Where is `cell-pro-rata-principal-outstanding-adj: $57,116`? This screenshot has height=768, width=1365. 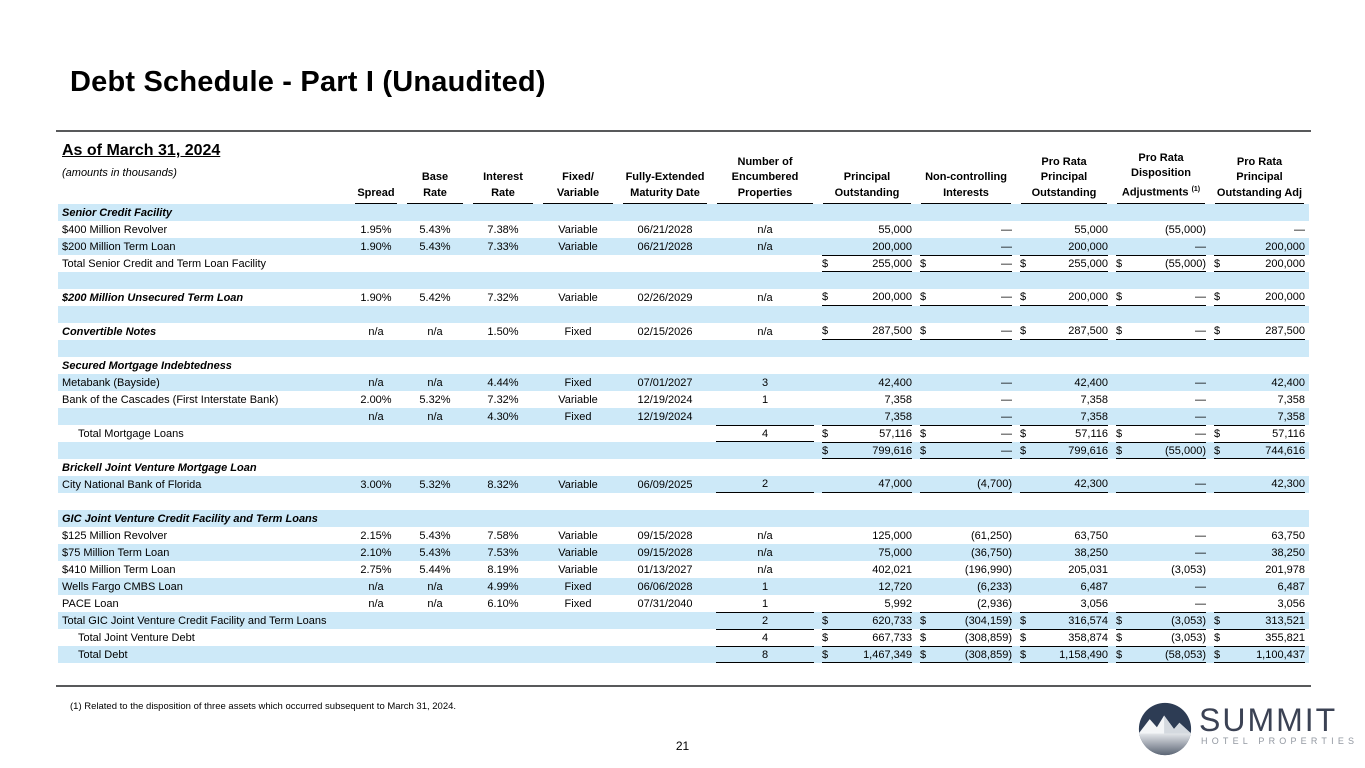 cell-pro-rata-principal-outstanding-adj: $57,116 is located at coordinates (1259, 433).